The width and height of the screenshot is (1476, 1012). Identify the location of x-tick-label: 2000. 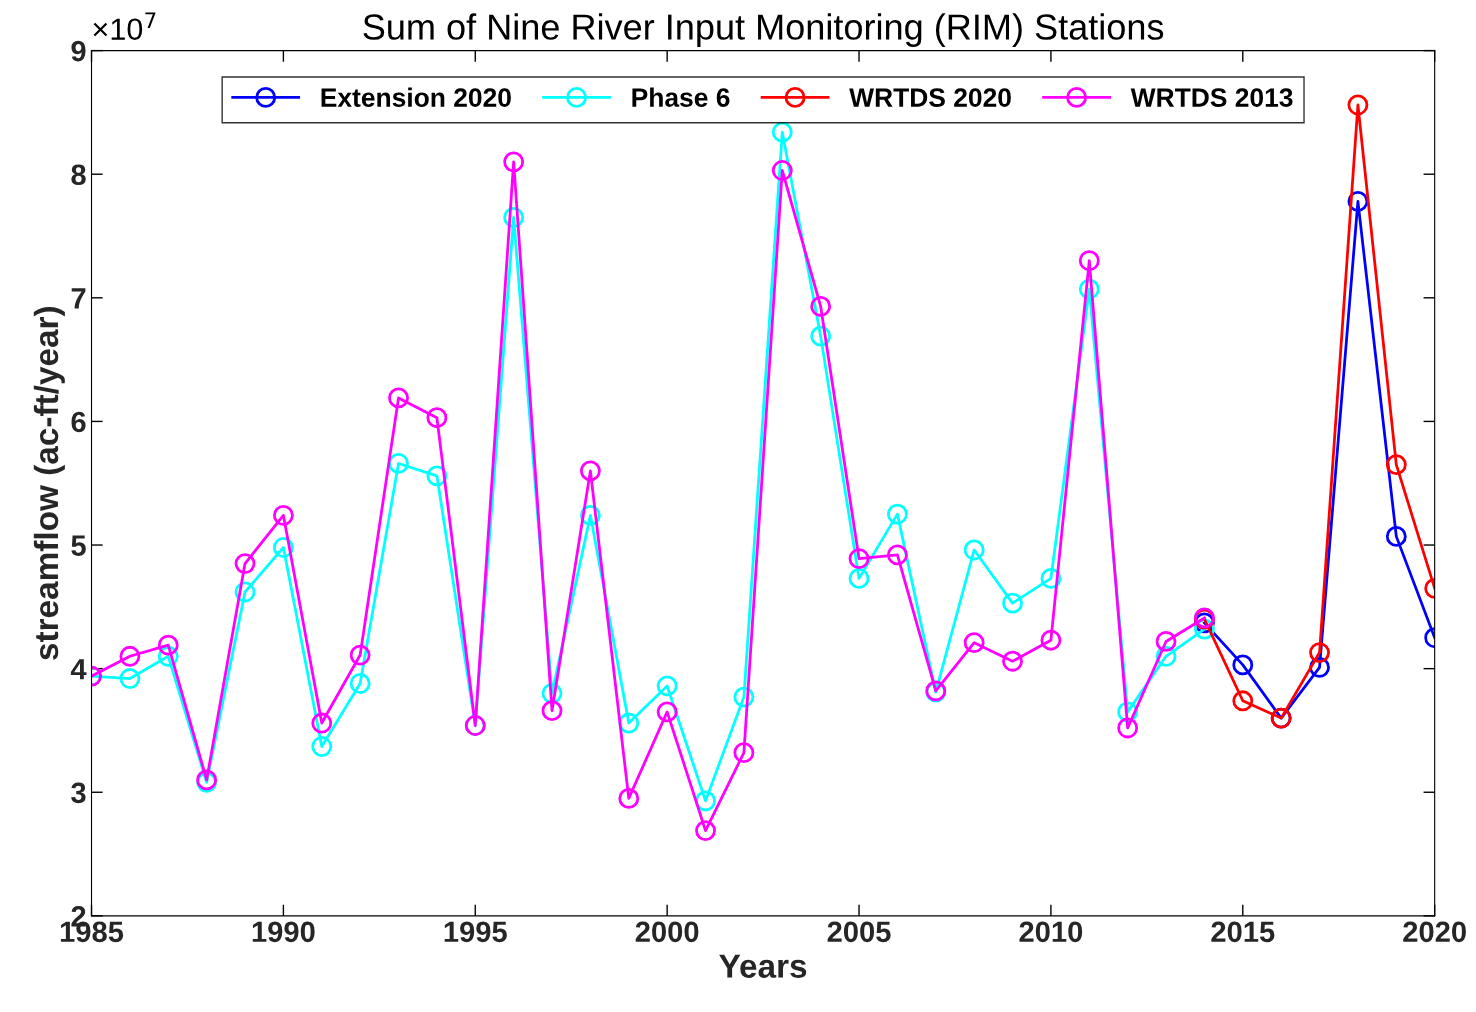
(667, 932).